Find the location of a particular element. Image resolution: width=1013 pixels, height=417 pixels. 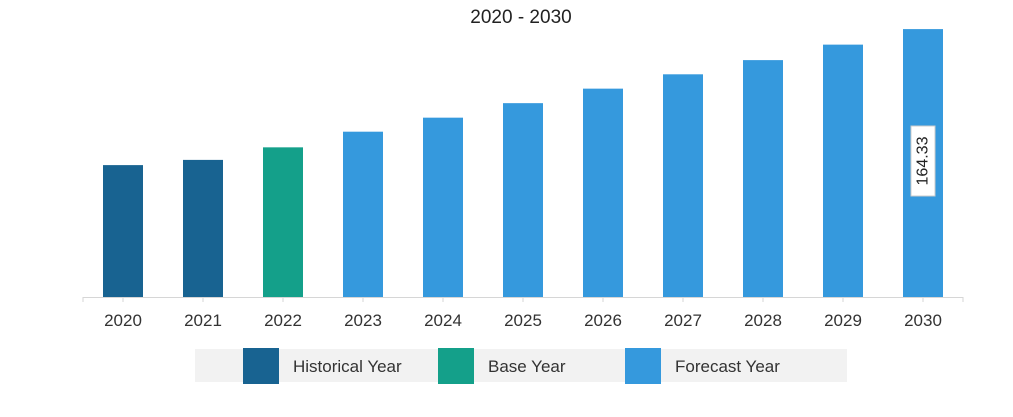

legend-background is located at coordinates (521, 365).